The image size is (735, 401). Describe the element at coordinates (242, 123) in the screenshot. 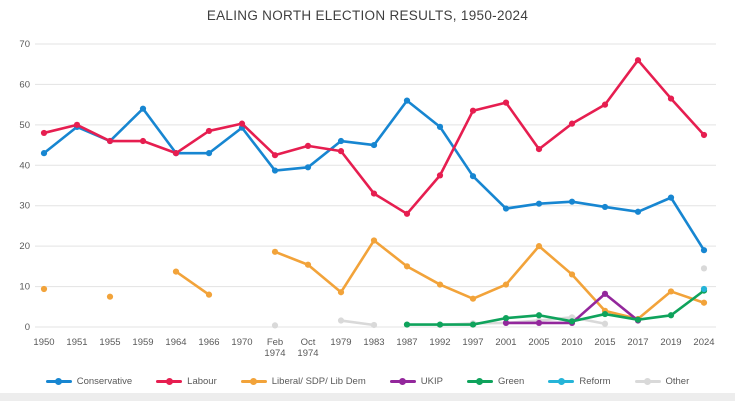

I see `data-point-labour-1970` at that location.